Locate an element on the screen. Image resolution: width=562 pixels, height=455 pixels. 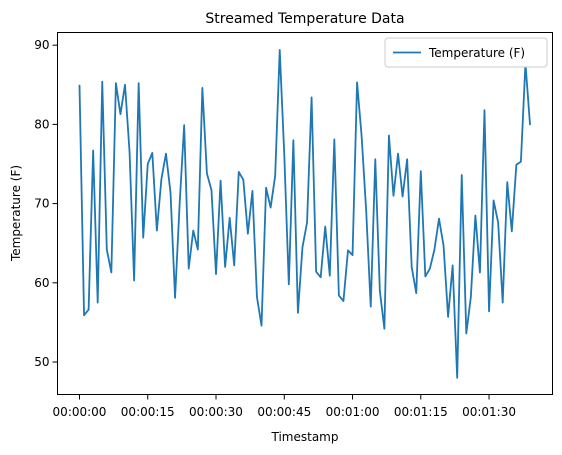
legend-box is located at coordinates (466, 52).